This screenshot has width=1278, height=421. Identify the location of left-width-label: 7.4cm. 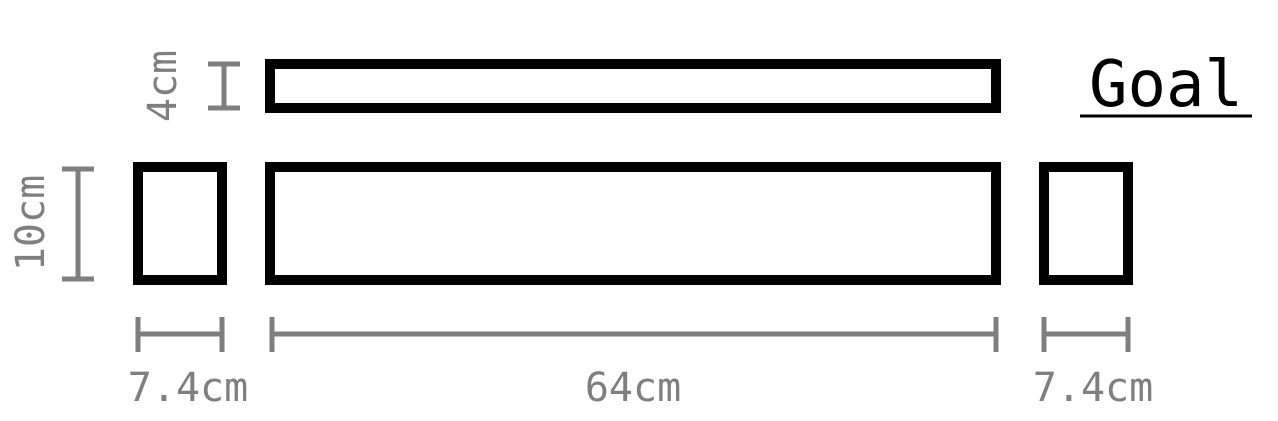
(188, 388).